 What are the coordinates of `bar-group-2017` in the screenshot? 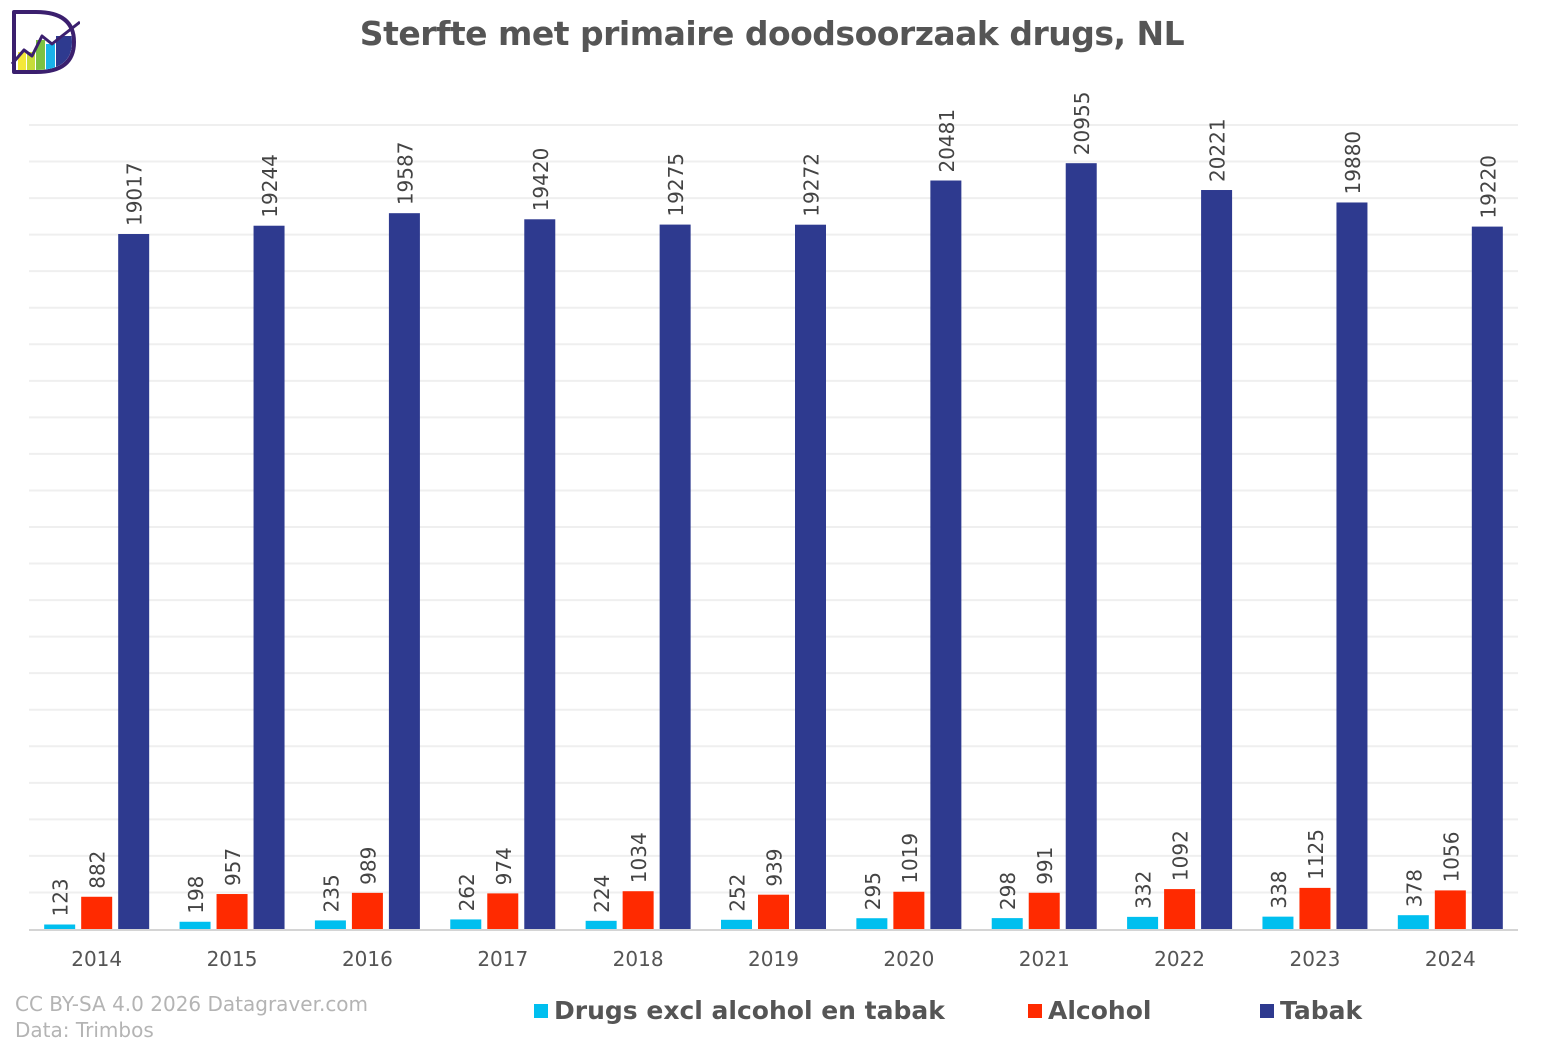 It's located at (503, 574).